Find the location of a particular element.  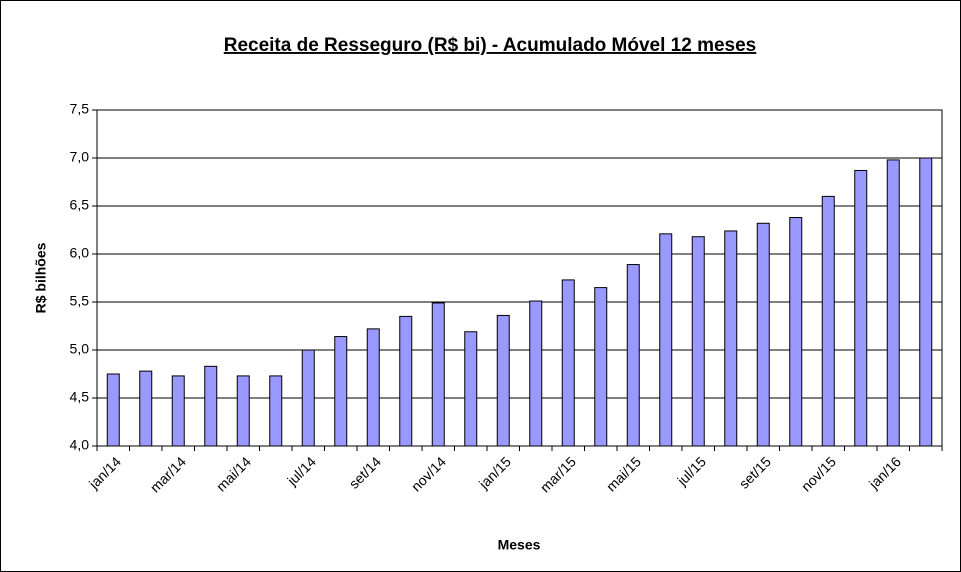

y-tick-label: 7,5 is located at coordinates (80, 109).